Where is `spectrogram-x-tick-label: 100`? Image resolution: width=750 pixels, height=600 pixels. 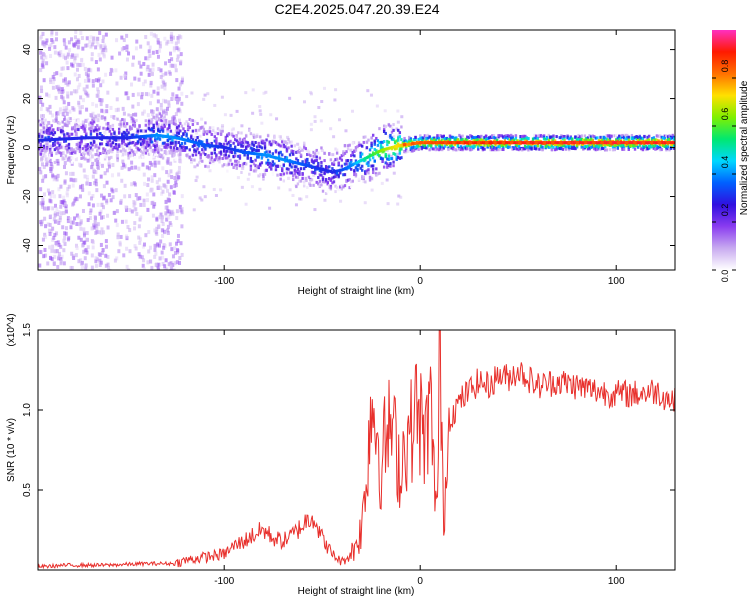 spectrogram-x-tick-label: 100 is located at coordinates (616, 281).